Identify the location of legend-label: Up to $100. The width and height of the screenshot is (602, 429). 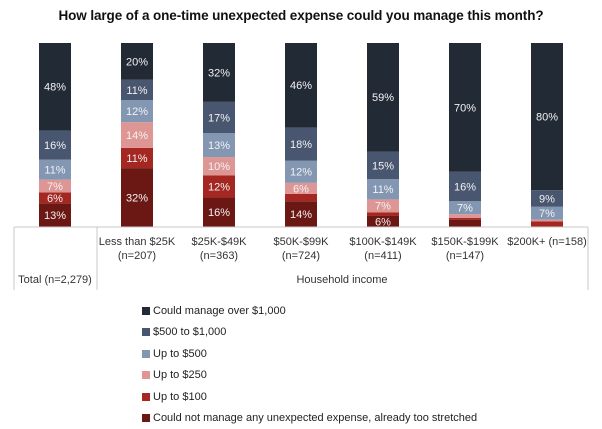
(180, 396).